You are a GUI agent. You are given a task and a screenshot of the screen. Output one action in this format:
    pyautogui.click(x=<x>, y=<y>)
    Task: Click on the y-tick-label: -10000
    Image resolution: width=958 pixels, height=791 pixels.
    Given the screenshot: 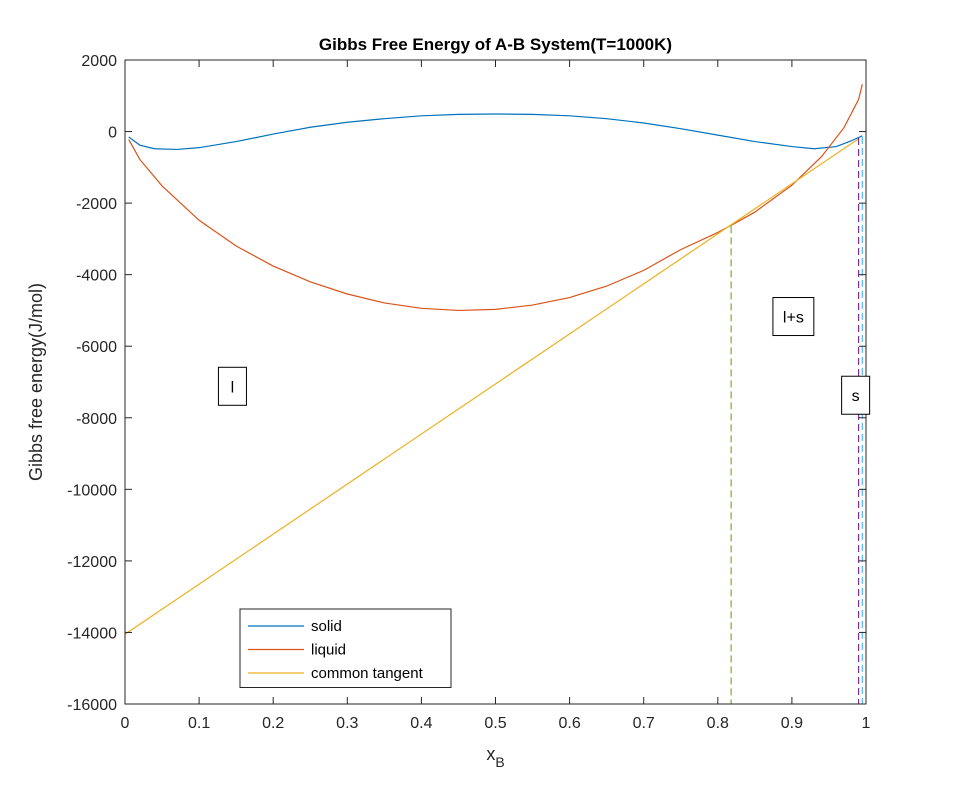 What is the action you would take?
    pyautogui.click(x=92, y=490)
    